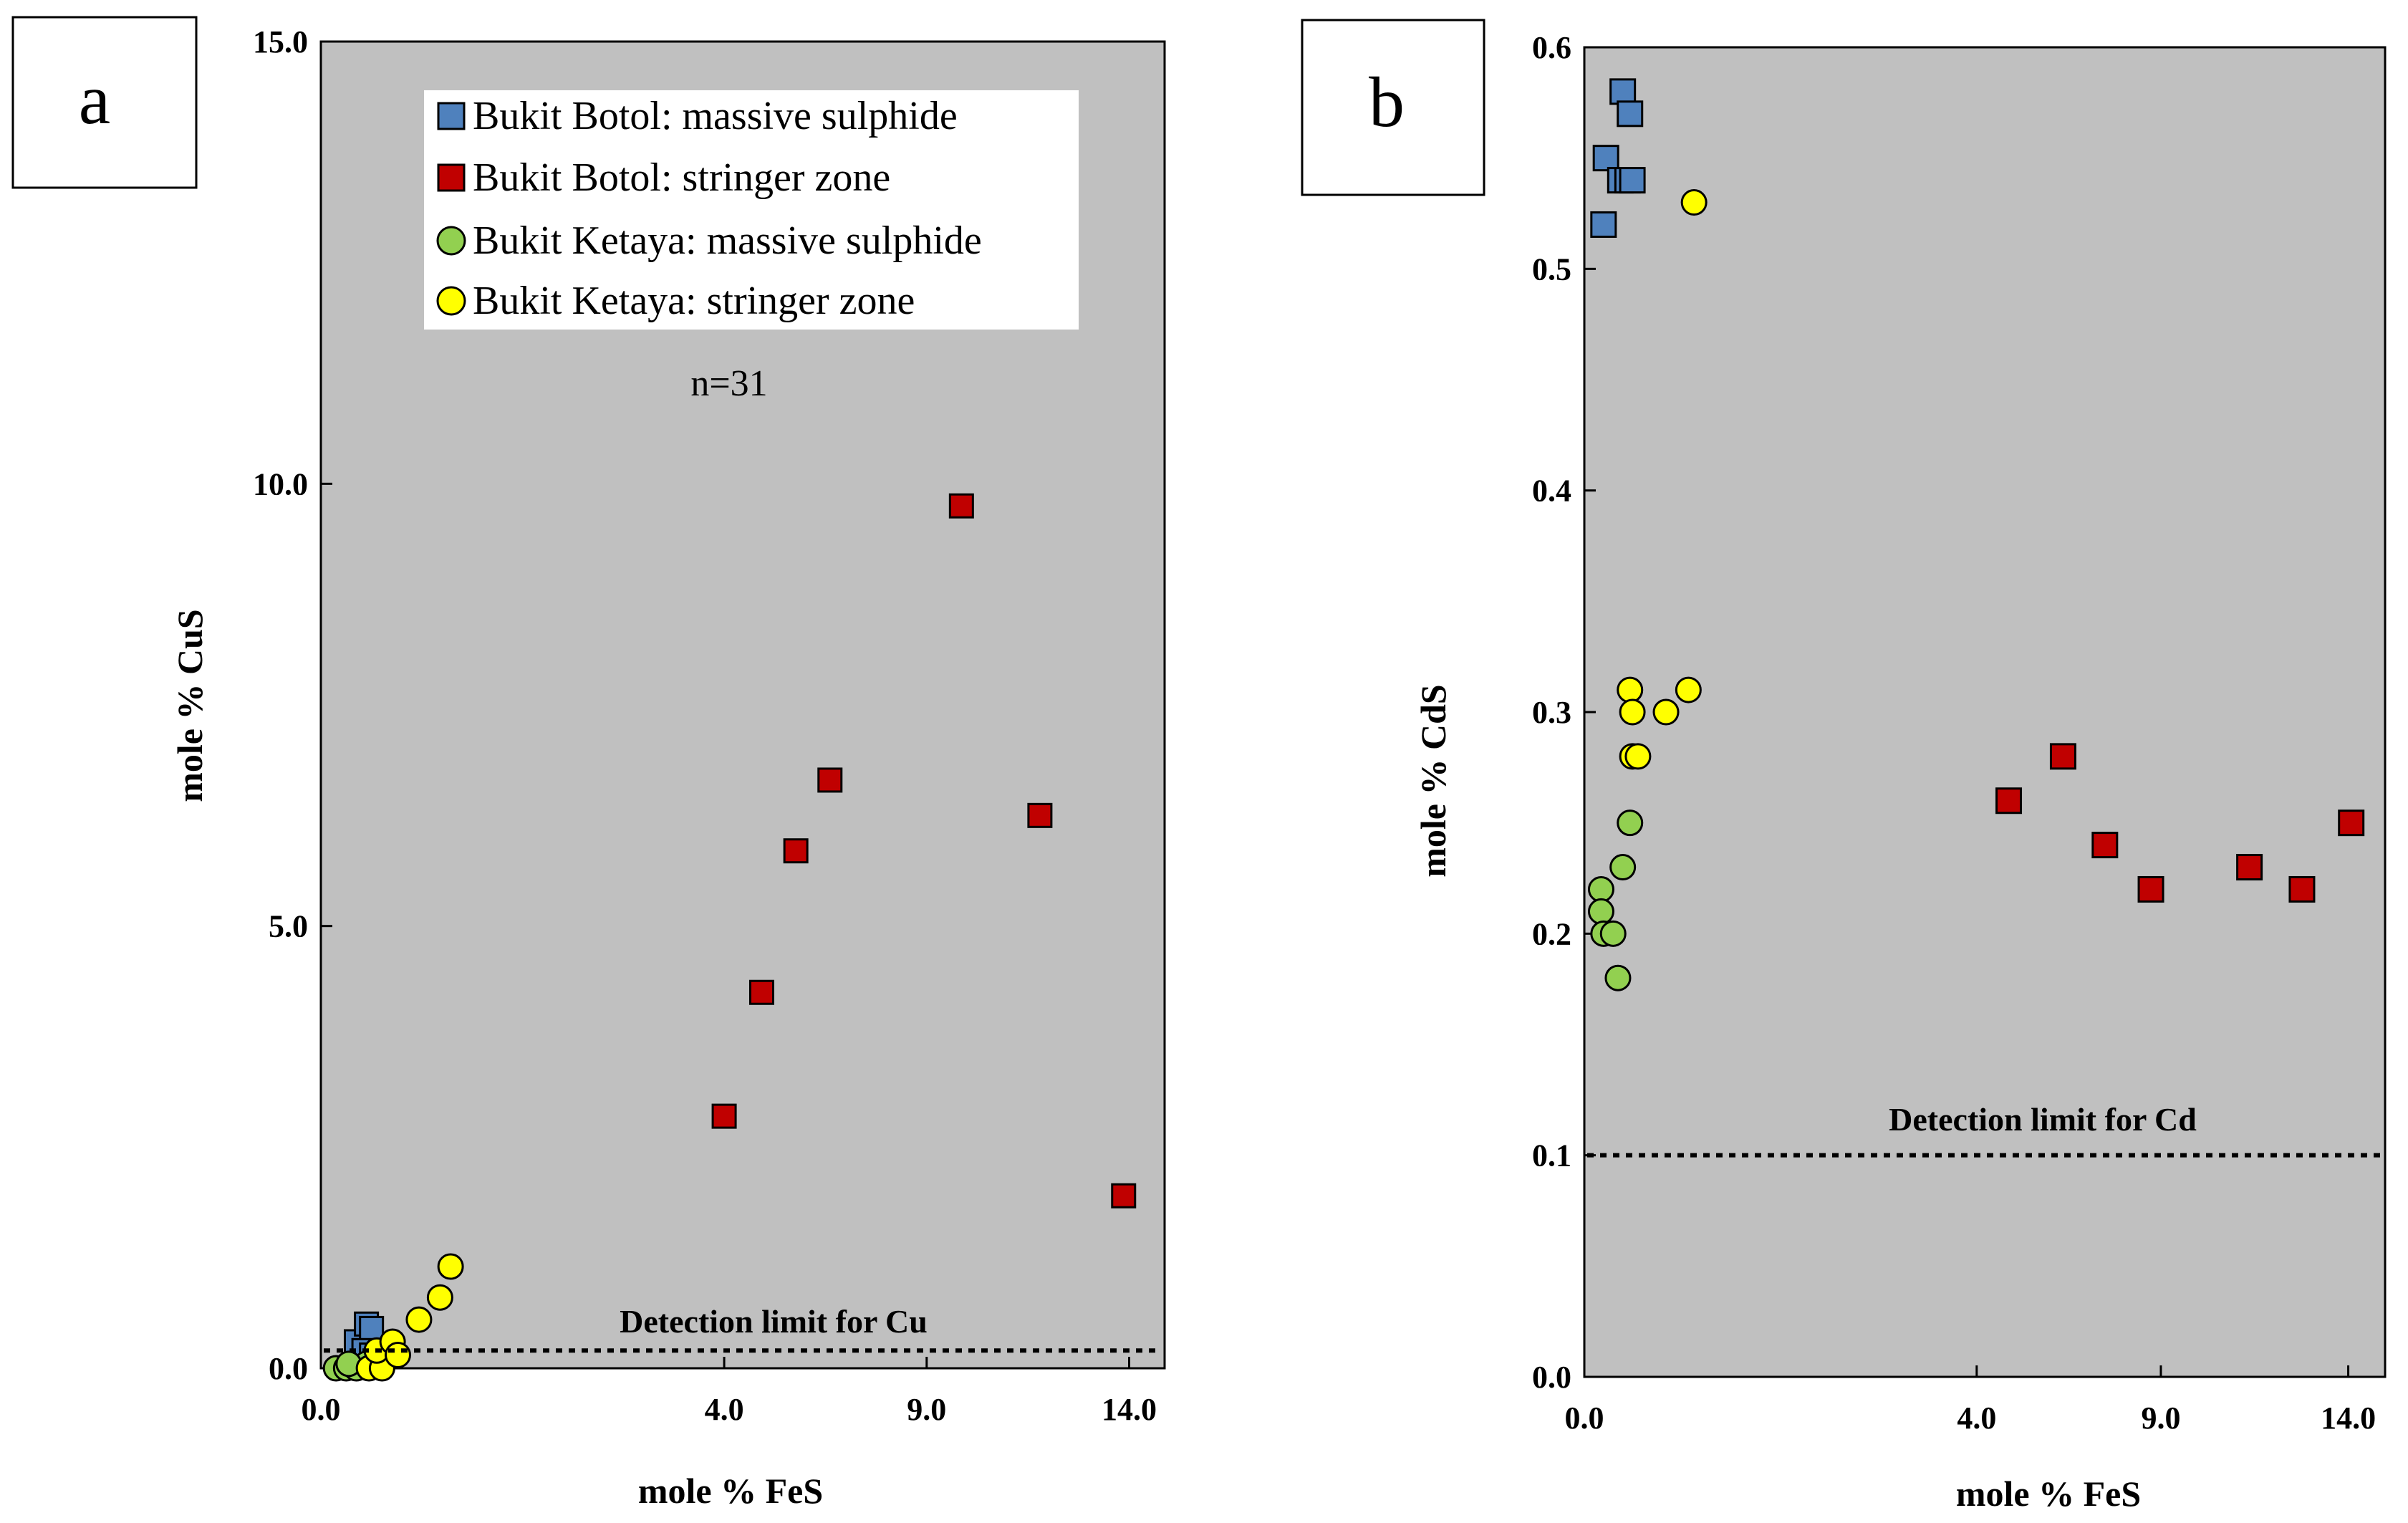 The height and width of the screenshot is (1523, 2408). Describe the element at coordinates (2043, 1119) in the screenshot. I see `panel-b-detection-limit-label: Detection limit for Cd` at that location.